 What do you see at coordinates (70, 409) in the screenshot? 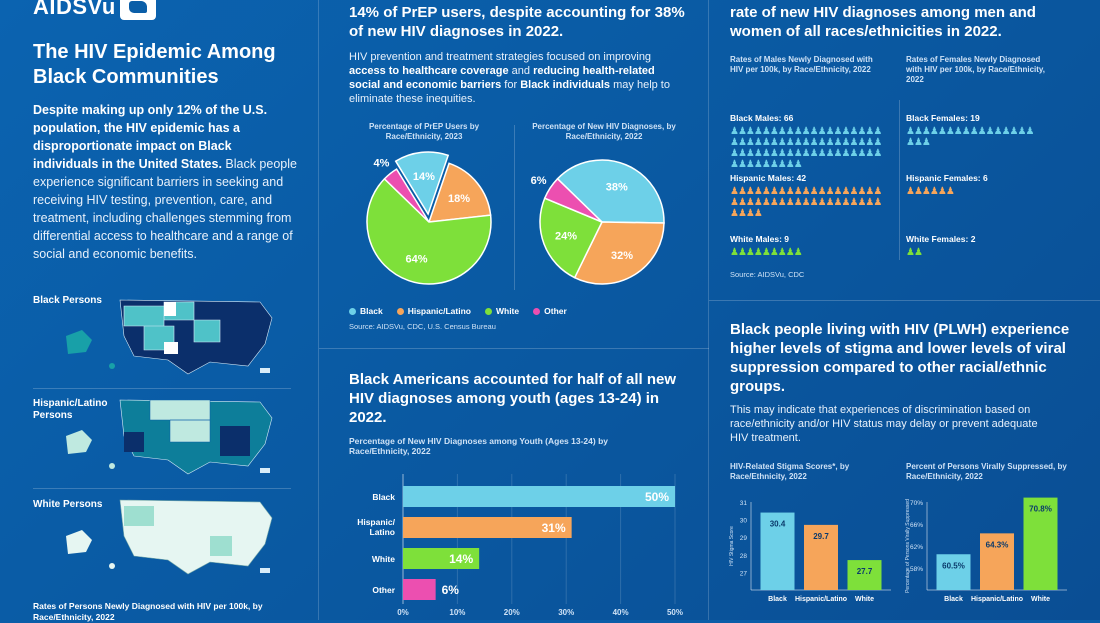
I see `map-label-hispanic: Hispanic/Latino Persons` at bounding box center [70, 409].